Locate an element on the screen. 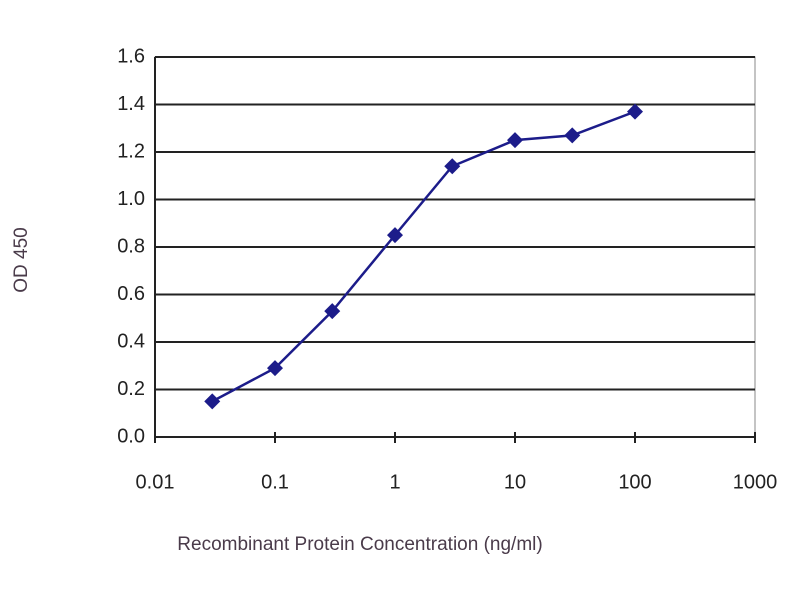  x-tick-label: 0.1 is located at coordinates (275, 482).